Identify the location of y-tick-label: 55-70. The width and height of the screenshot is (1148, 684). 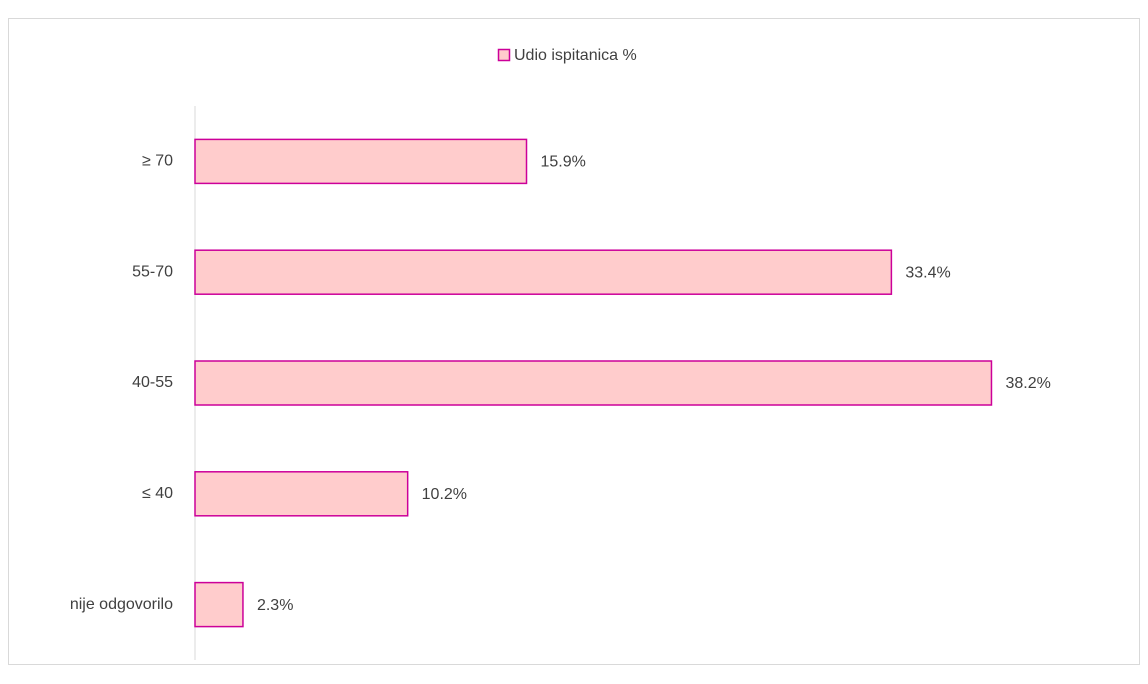
(152, 271).